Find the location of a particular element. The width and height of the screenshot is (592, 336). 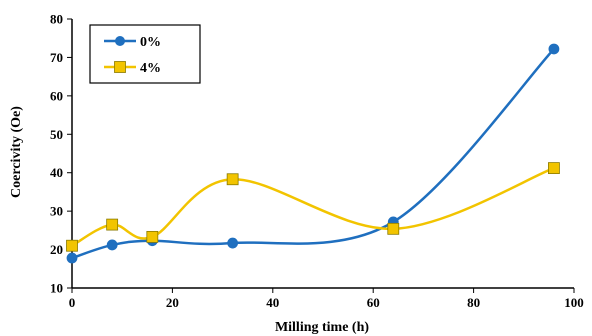

y-tick-label: 60 is located at coordinates (56, 95).